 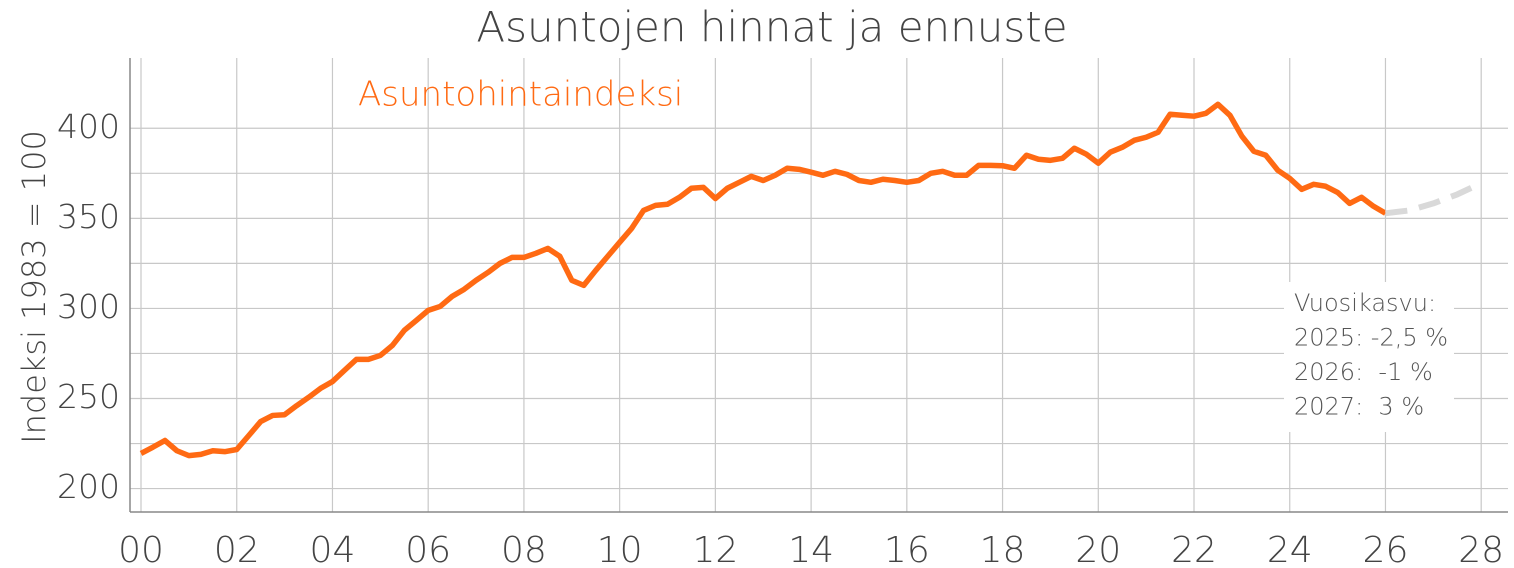 I want to click on x-tick-label: 08, so click(x=524, y=549).